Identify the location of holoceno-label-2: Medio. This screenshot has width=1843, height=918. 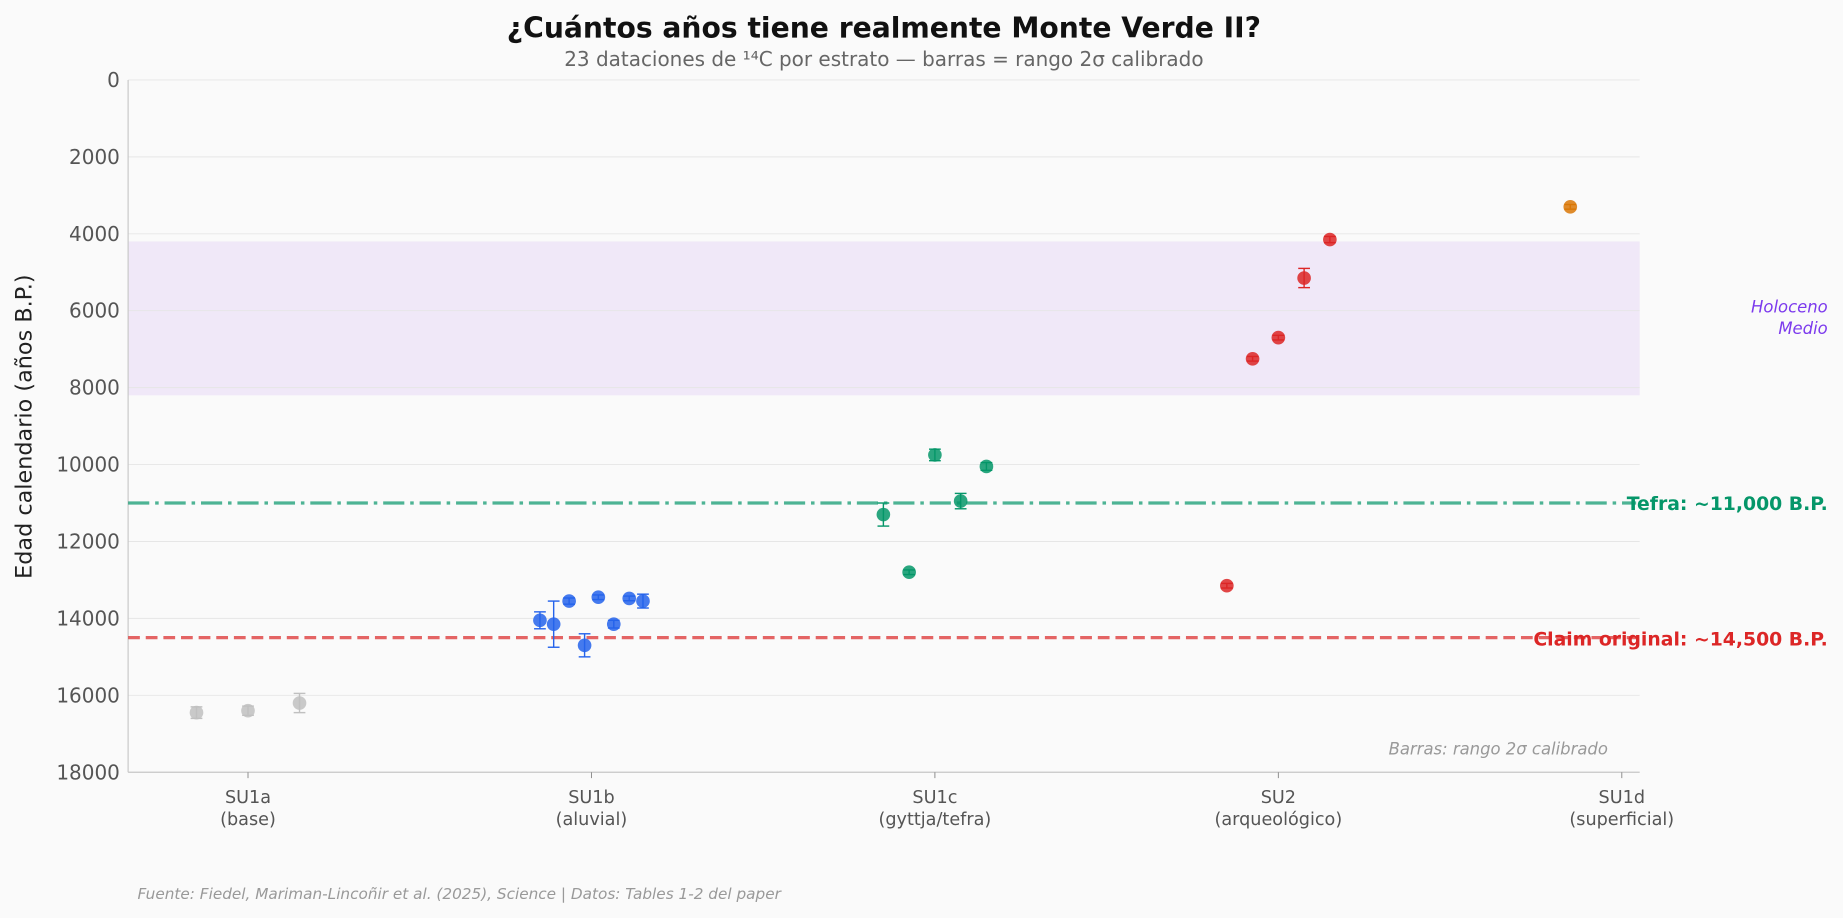
(1802, 328).